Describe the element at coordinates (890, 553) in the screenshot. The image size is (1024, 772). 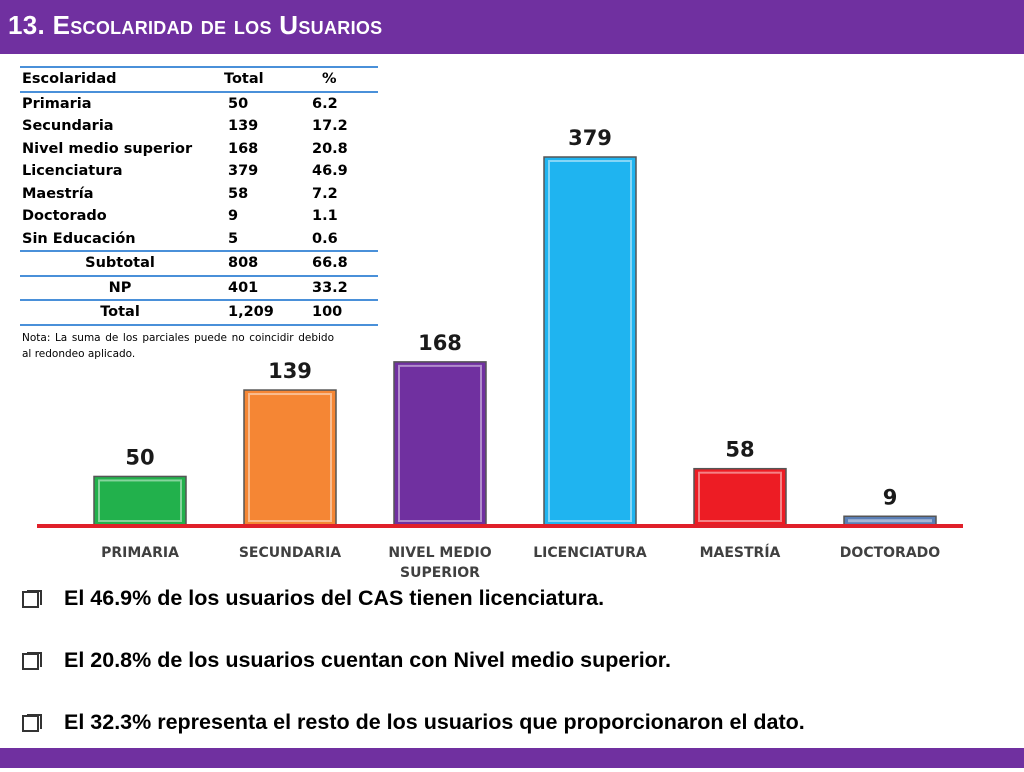
I see `category-label: DOCTORADO` at that location.